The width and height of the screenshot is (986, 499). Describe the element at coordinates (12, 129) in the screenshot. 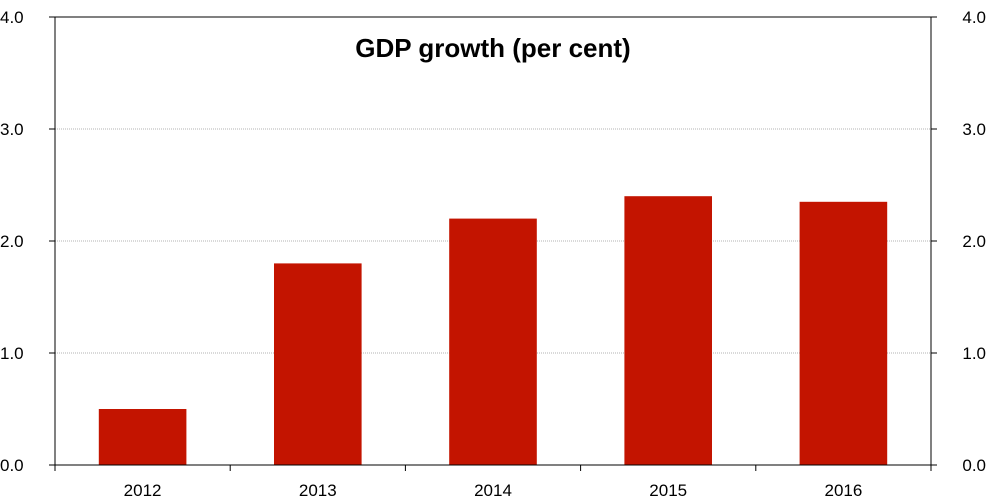

I see `y-tick-label-left: 3.0` at that location.